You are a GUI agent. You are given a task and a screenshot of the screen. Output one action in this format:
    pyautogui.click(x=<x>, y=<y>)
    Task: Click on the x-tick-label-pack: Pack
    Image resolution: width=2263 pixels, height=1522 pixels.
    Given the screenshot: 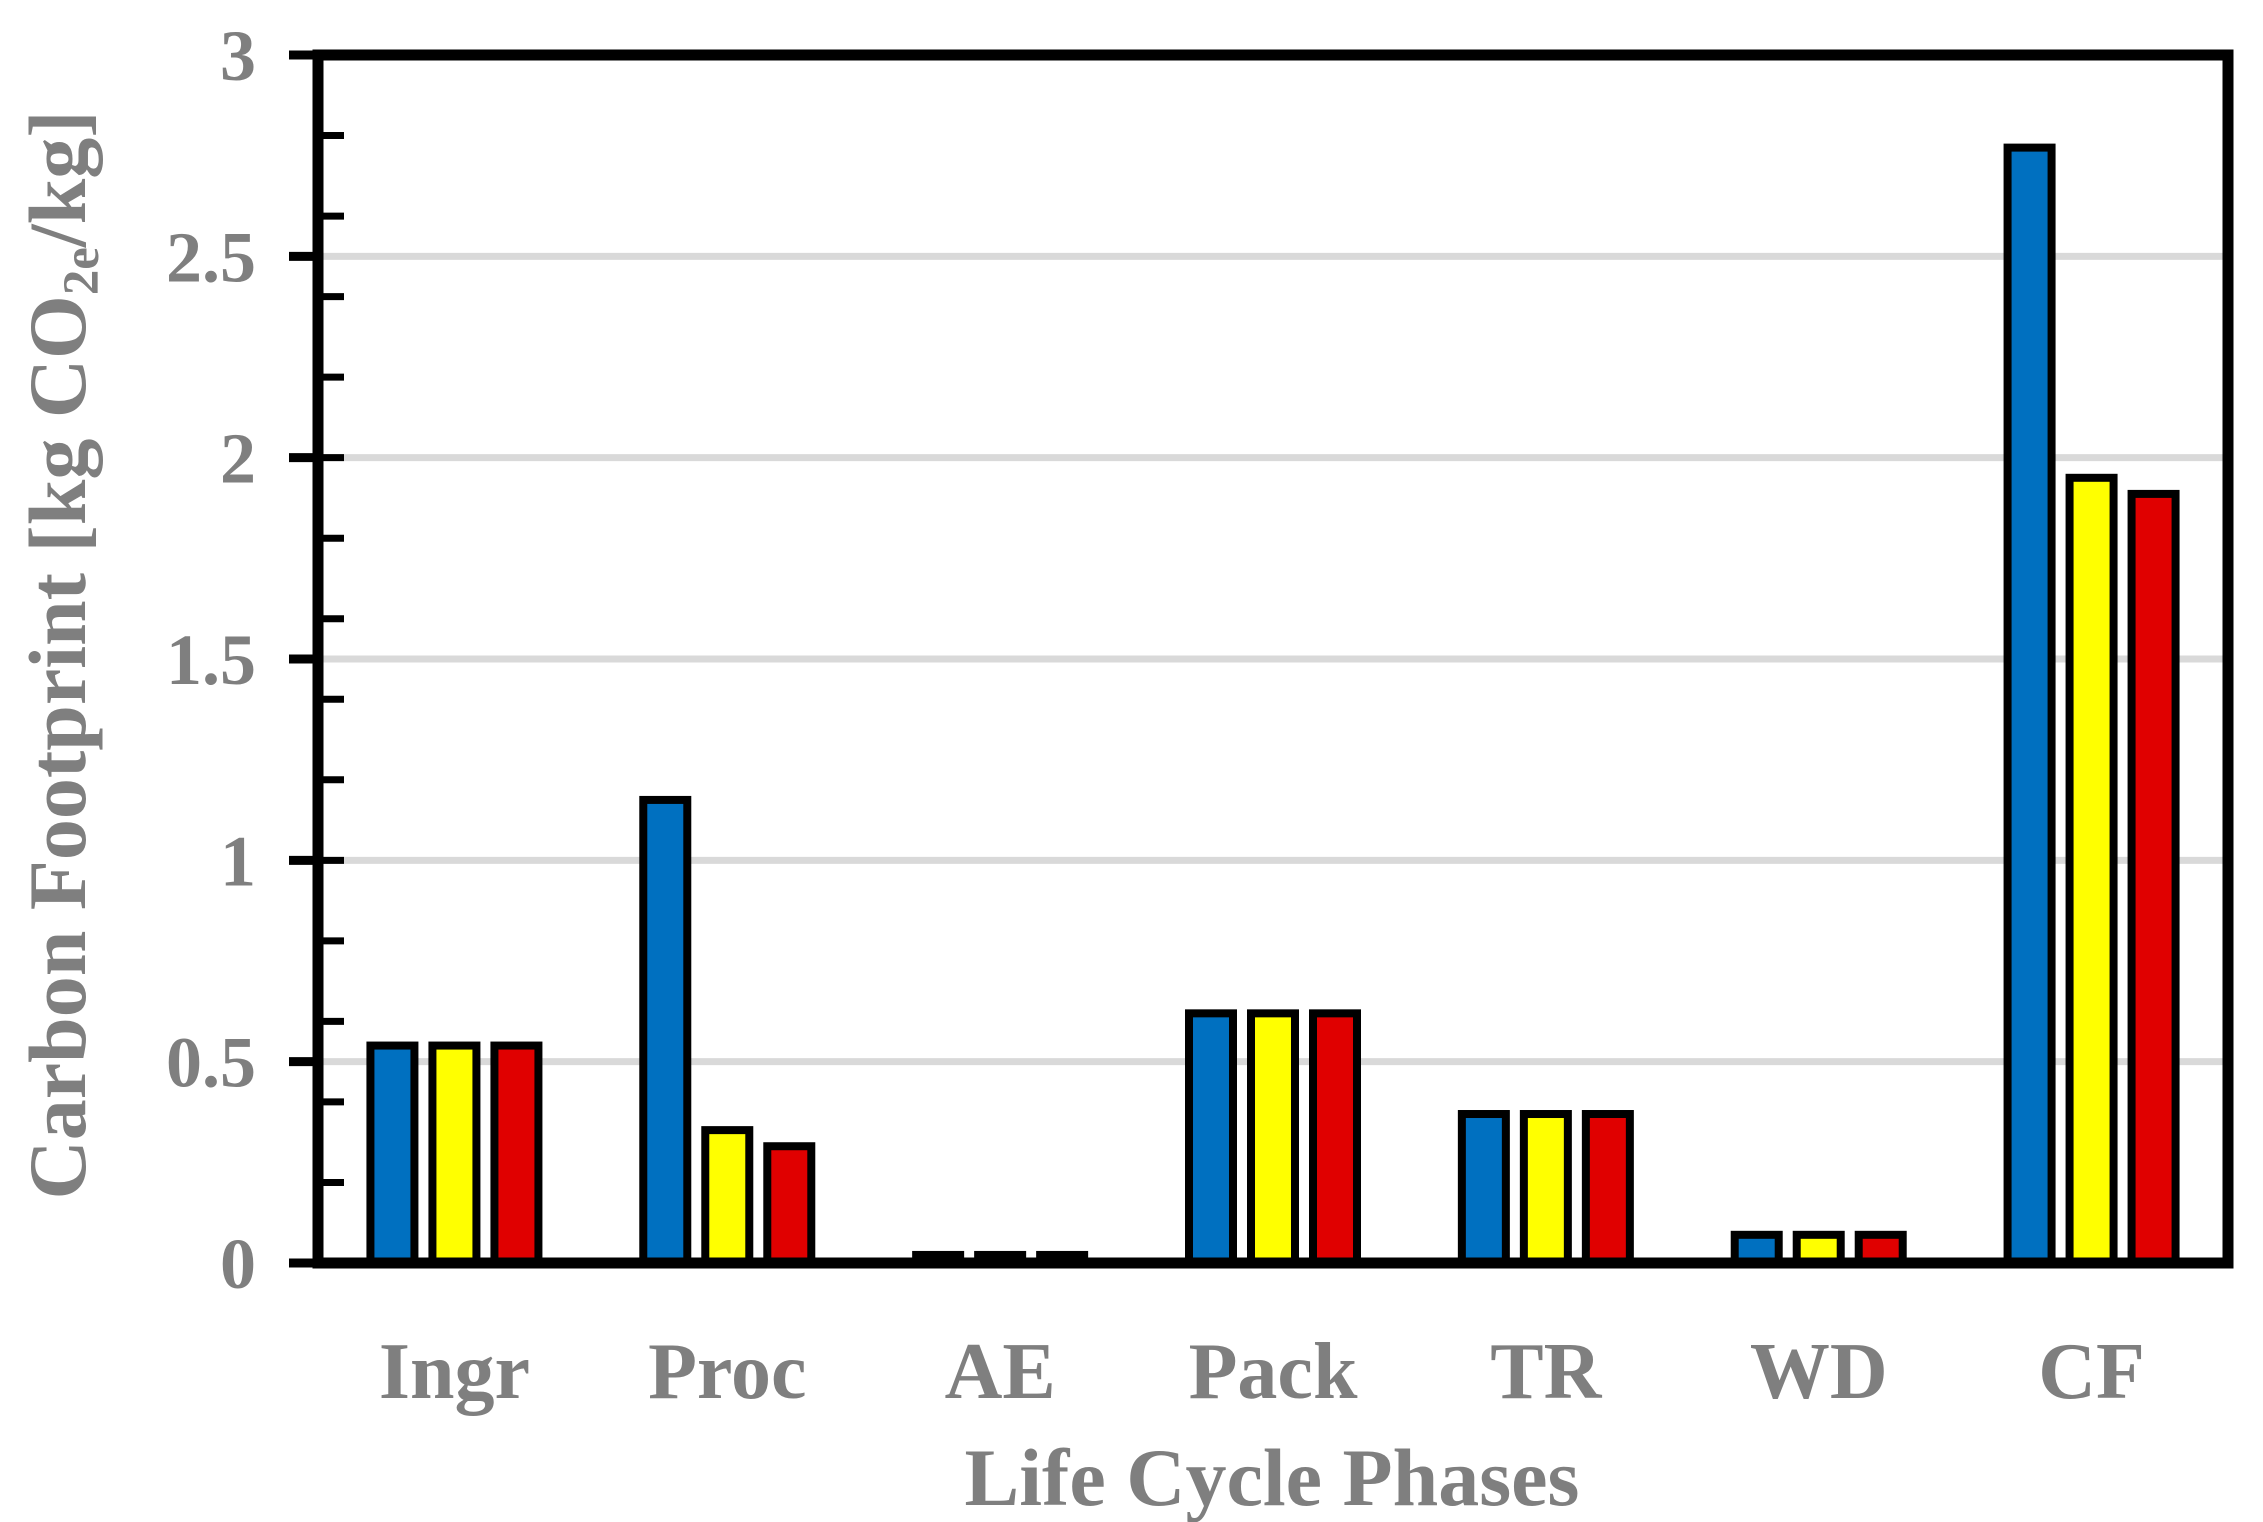 What is the action you would take?
    pyautogui.click(x=1273, y=1372)
    